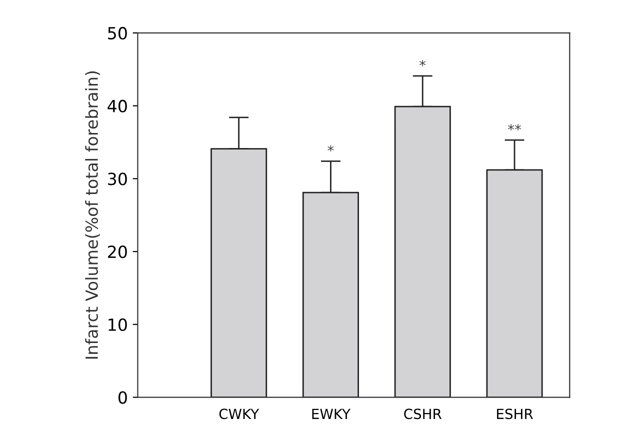 This screenshot has width=626, height=439. Describe the element at coordinates (423, 414) in the screenshot. I see `x-tick-label: CSHR` at that location.